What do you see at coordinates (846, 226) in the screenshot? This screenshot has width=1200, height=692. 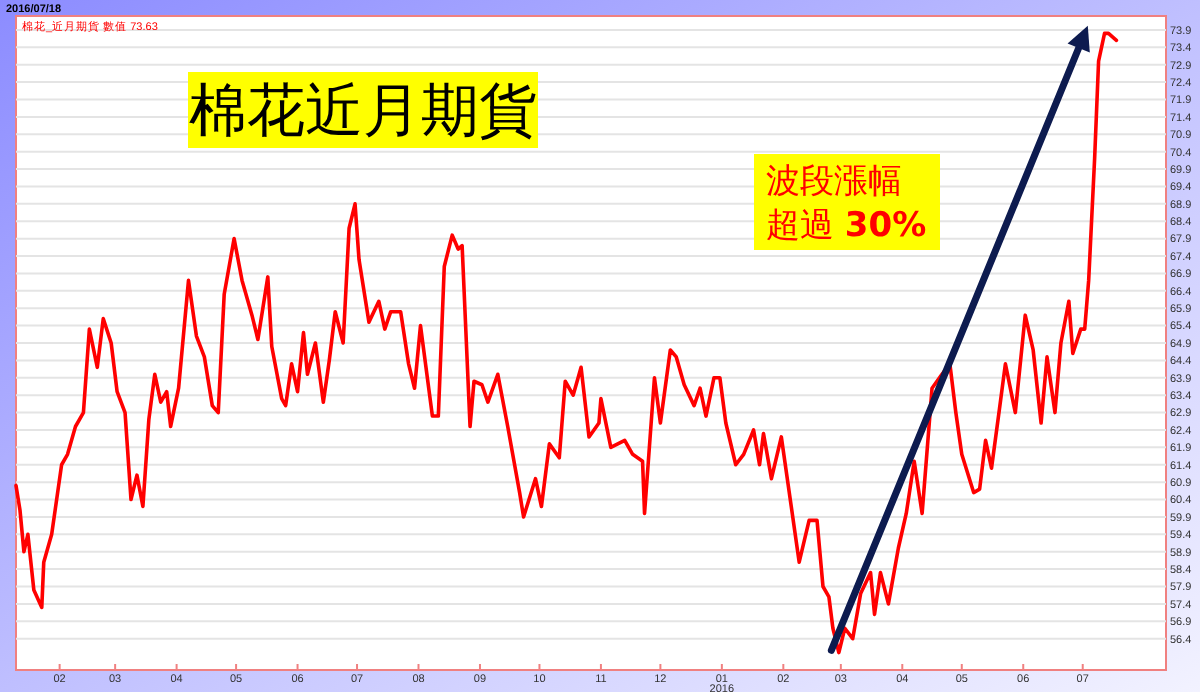 I see `annotation: 超過 30%` at bounding box center [846, 226].